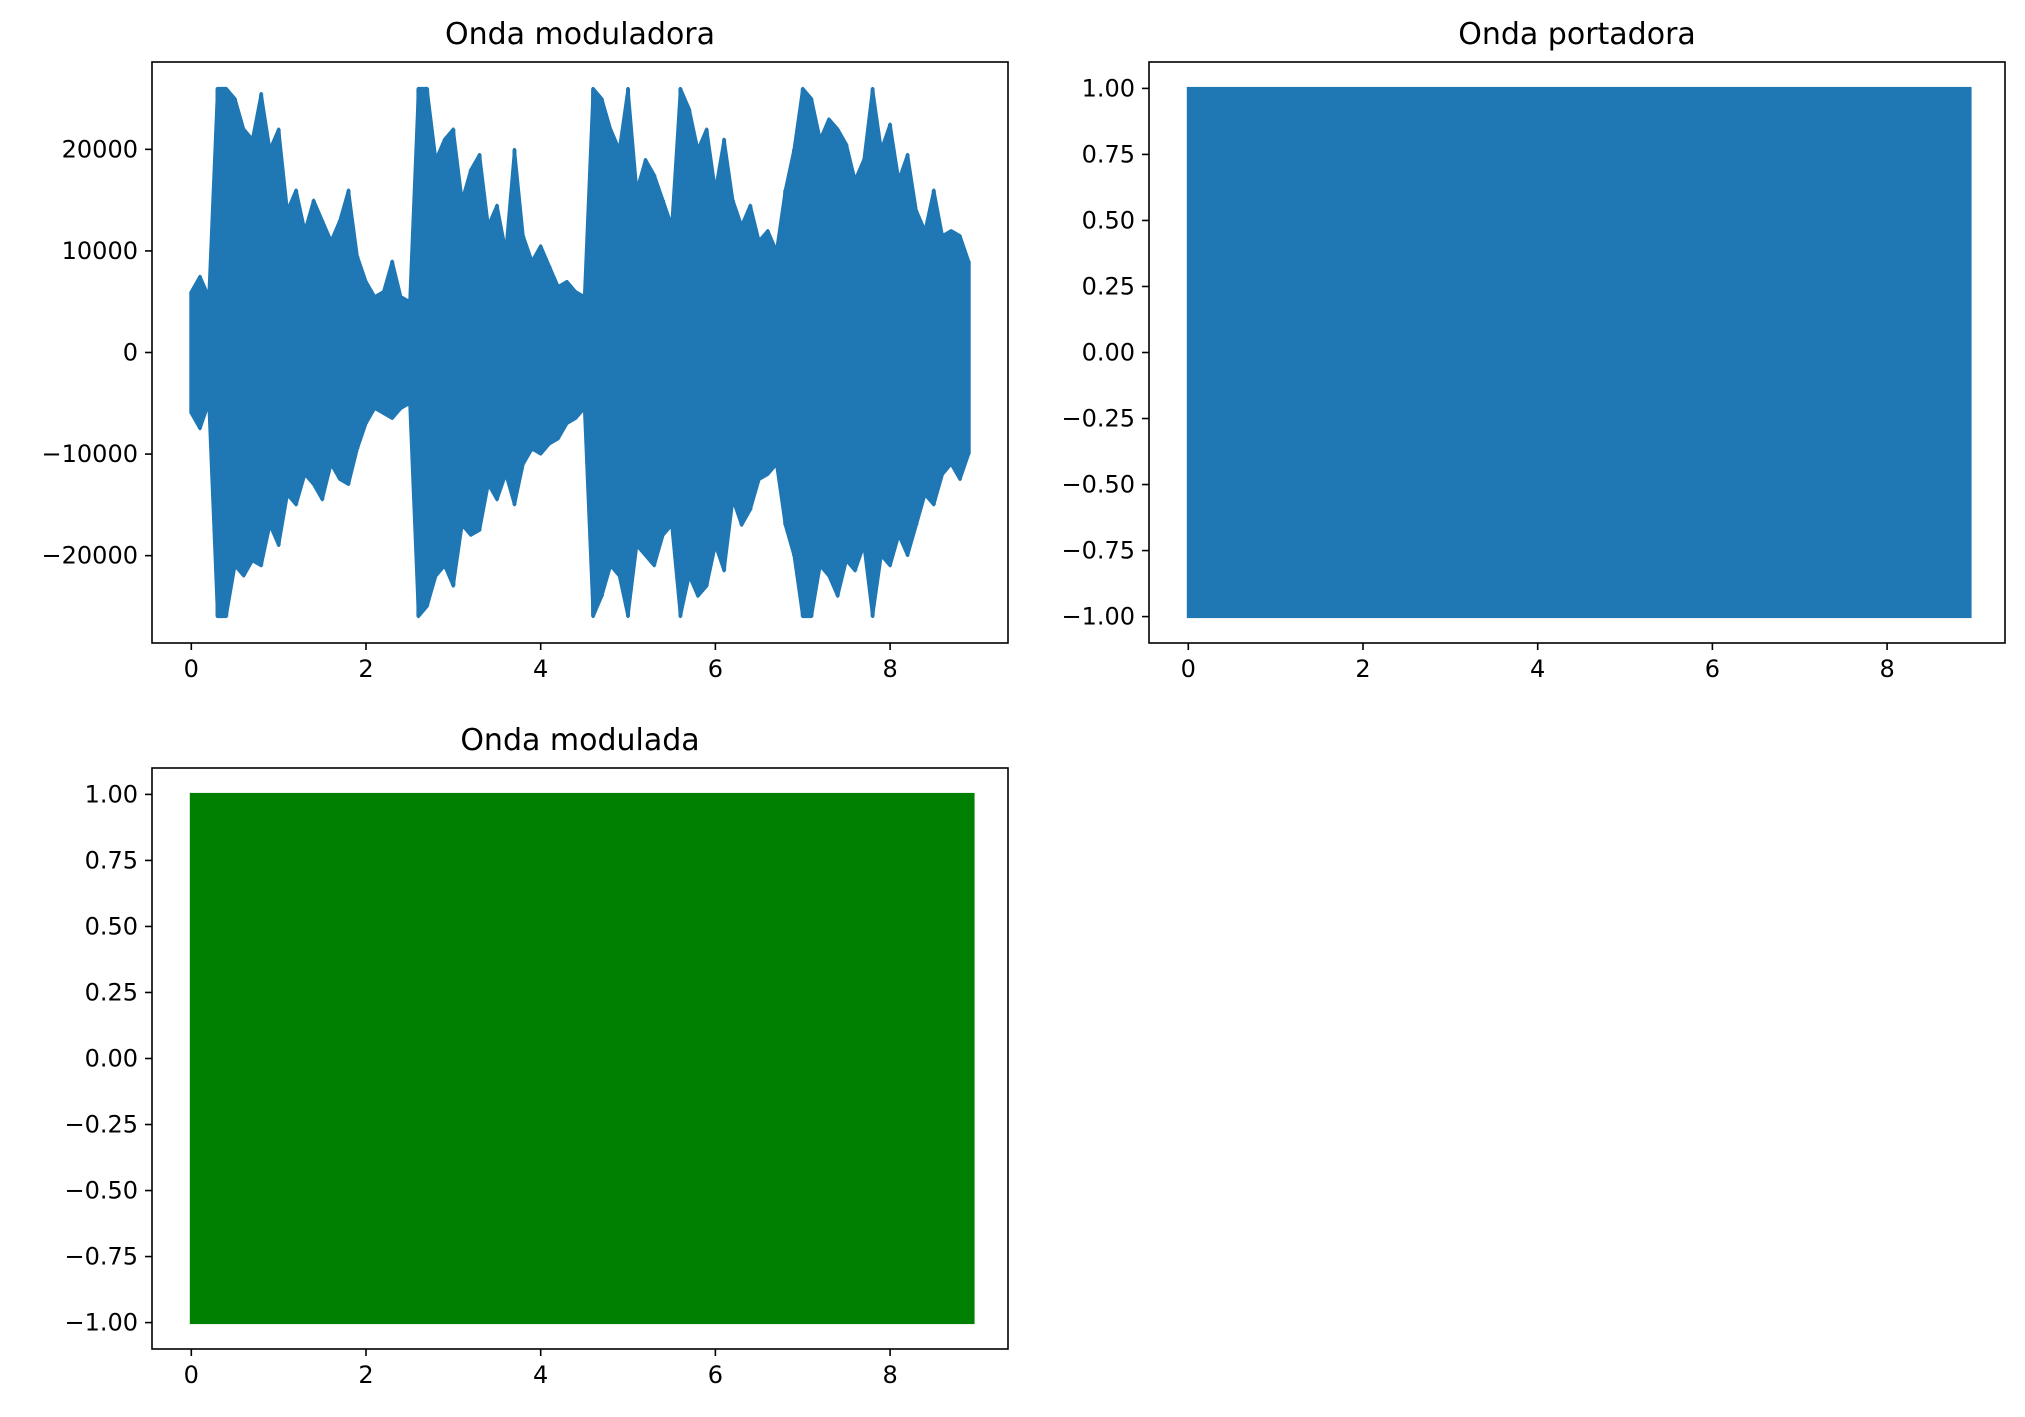  What do you see at coordinates (111, 794) in the screenshot?
I see `y-tick-label-modulada: 1.00` at bounding box center [111, 794].